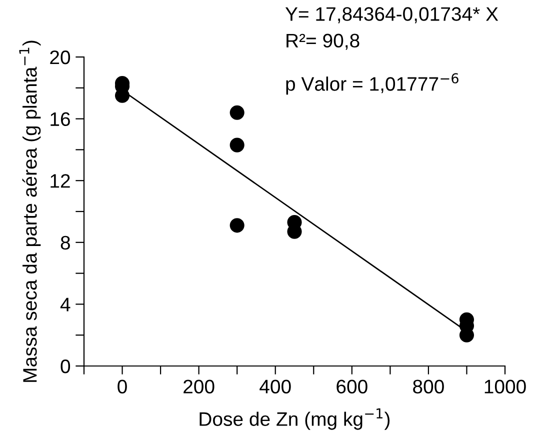 The height and width of the screenshot is (443, 536). Describe the element at coordinates (372, 84) in the screenshot. I see `annotation: p Valor = 1,01777$^{−6}$` at that location.